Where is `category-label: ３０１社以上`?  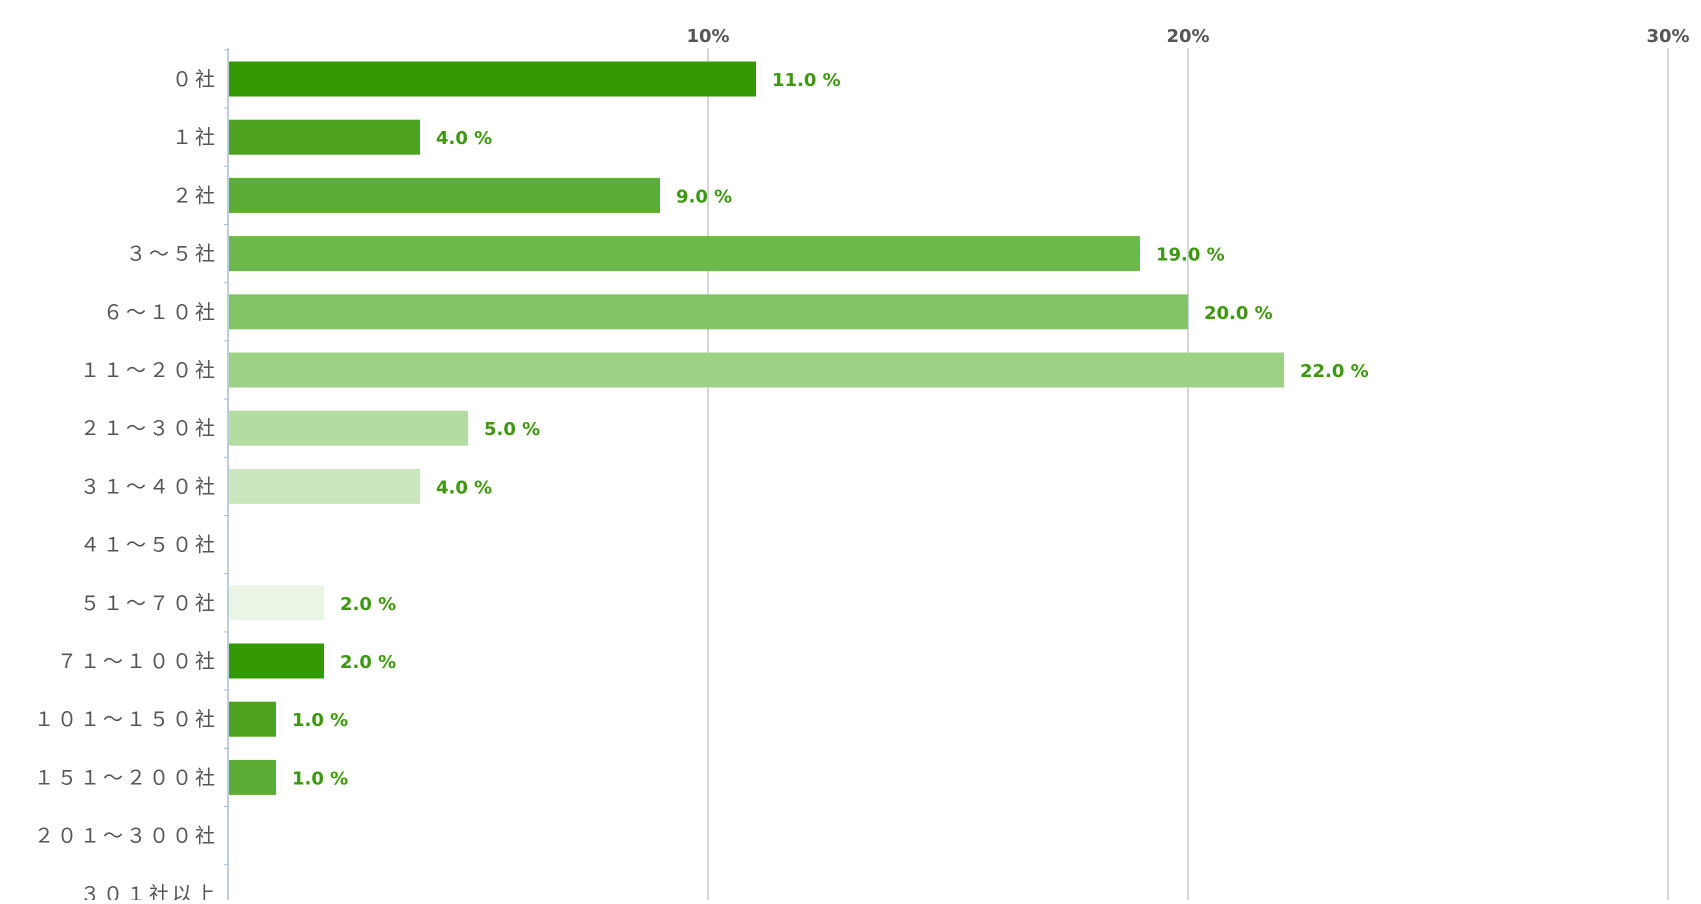
category-label: ３０１社以上 is located at coordinates (149, 891).